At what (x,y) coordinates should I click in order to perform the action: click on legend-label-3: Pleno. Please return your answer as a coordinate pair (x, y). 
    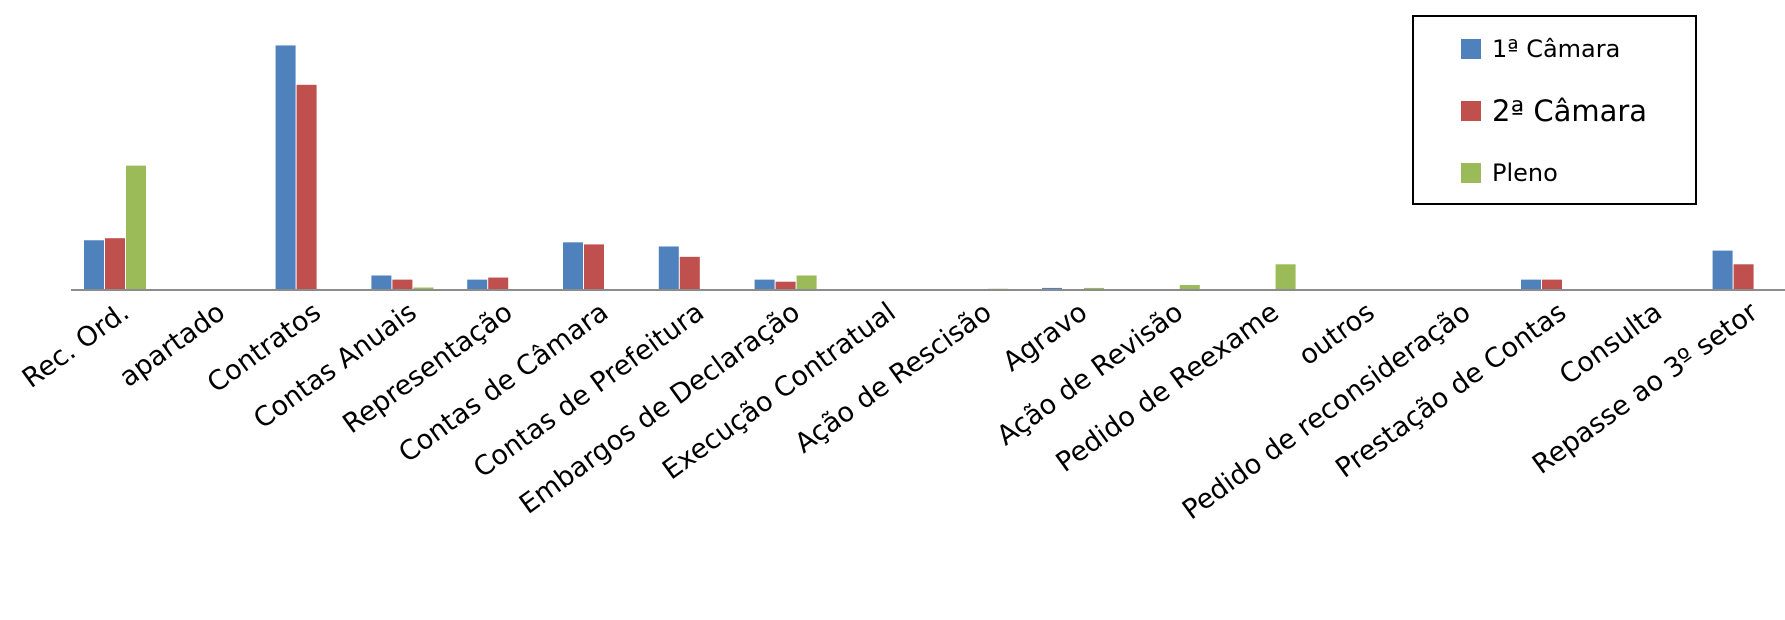
    Looking at the image, I should click on (1525, 173).